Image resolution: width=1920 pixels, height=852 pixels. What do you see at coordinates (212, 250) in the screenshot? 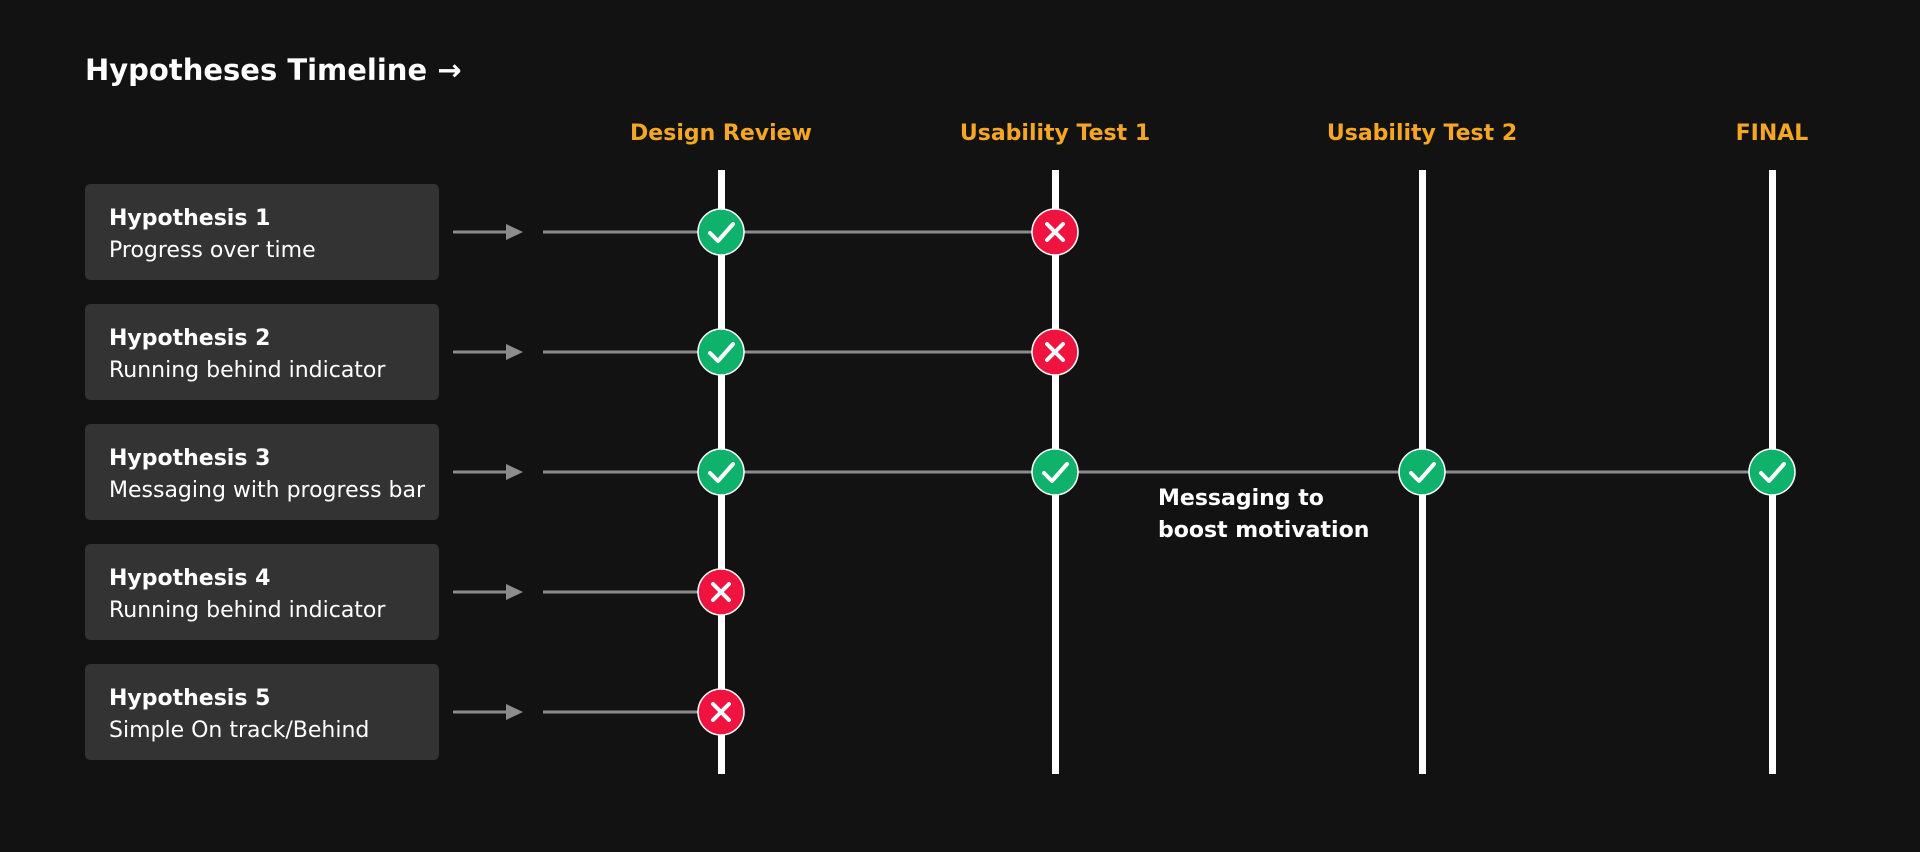
I see `hypothesis-description: Progress over time` at bounding box center [212, 250].